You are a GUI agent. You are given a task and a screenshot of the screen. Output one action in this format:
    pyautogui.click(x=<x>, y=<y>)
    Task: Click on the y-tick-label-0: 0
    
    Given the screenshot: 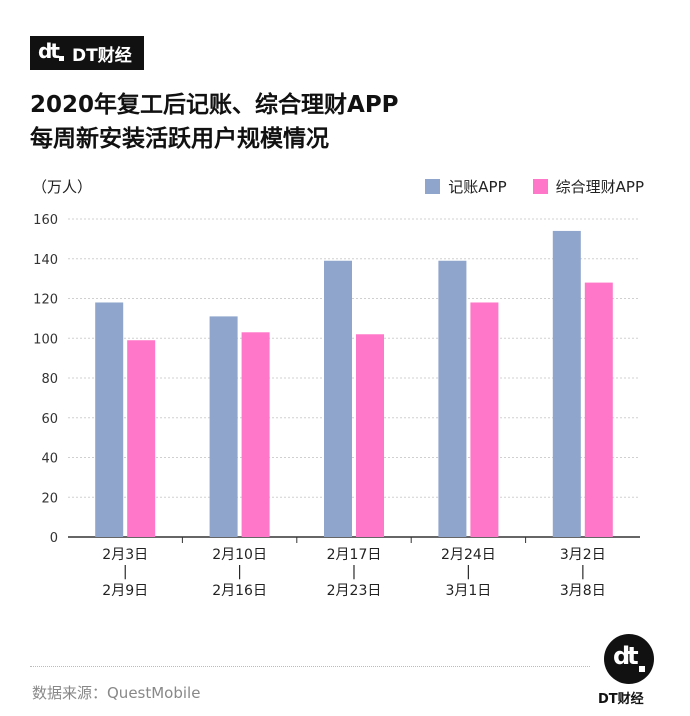 What is the action you would take?
    pyautogui.click(x=54, y=538)
    